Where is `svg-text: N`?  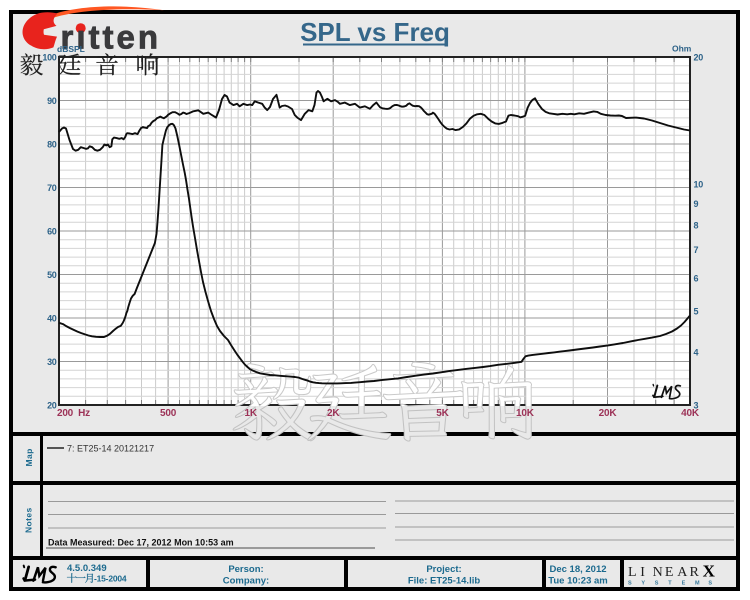
svg-text: N is located at coordinates (658, 572).